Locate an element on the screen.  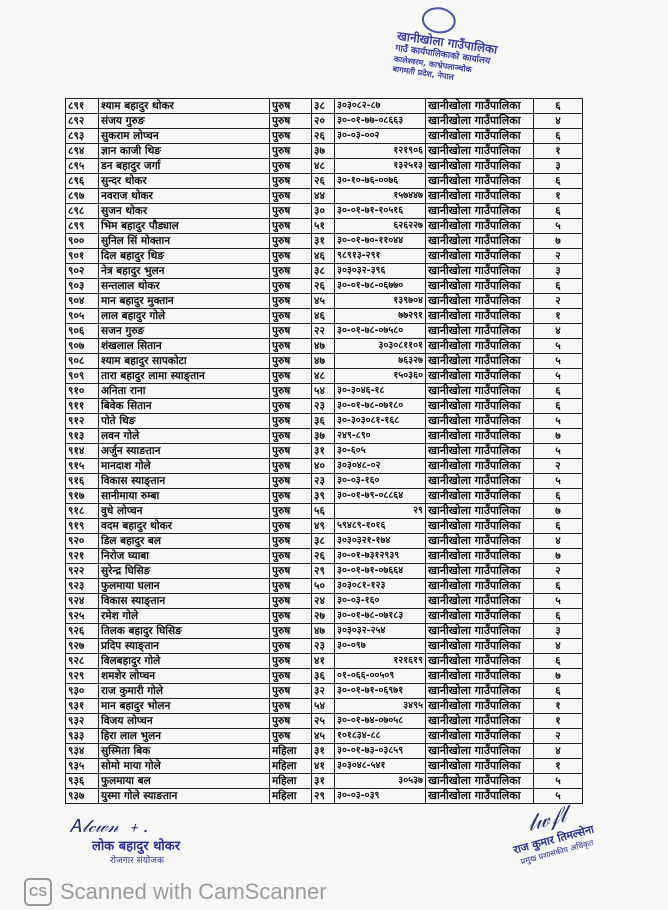
id-cell: ३०-०३-१६० is located at coordinates (380, 481).